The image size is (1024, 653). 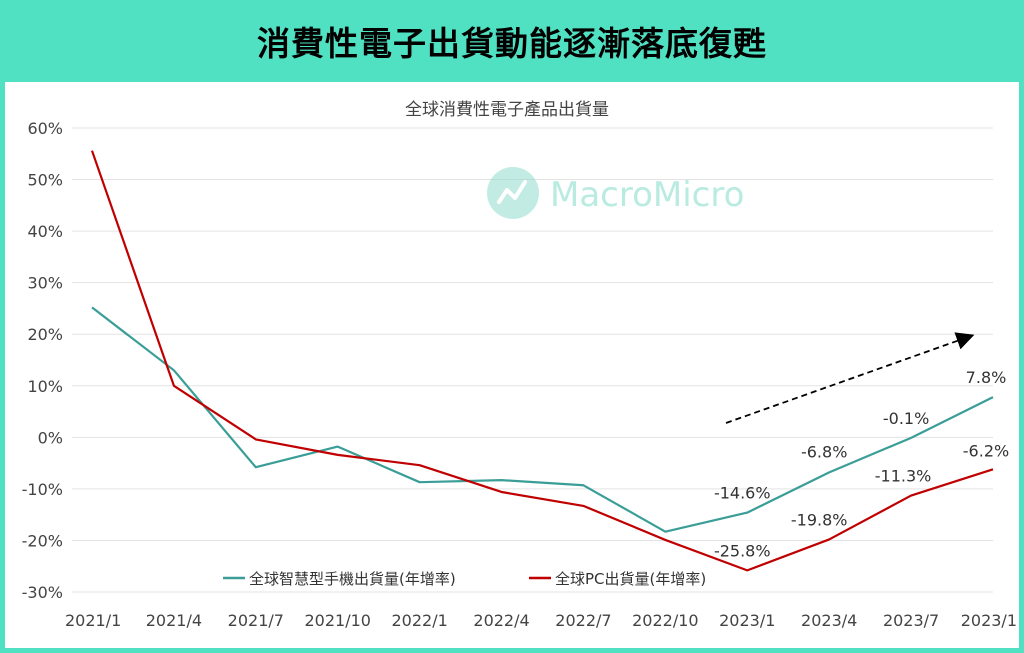 I want to click on x-tick-label: 2021/1, so click(x=93, y=620).